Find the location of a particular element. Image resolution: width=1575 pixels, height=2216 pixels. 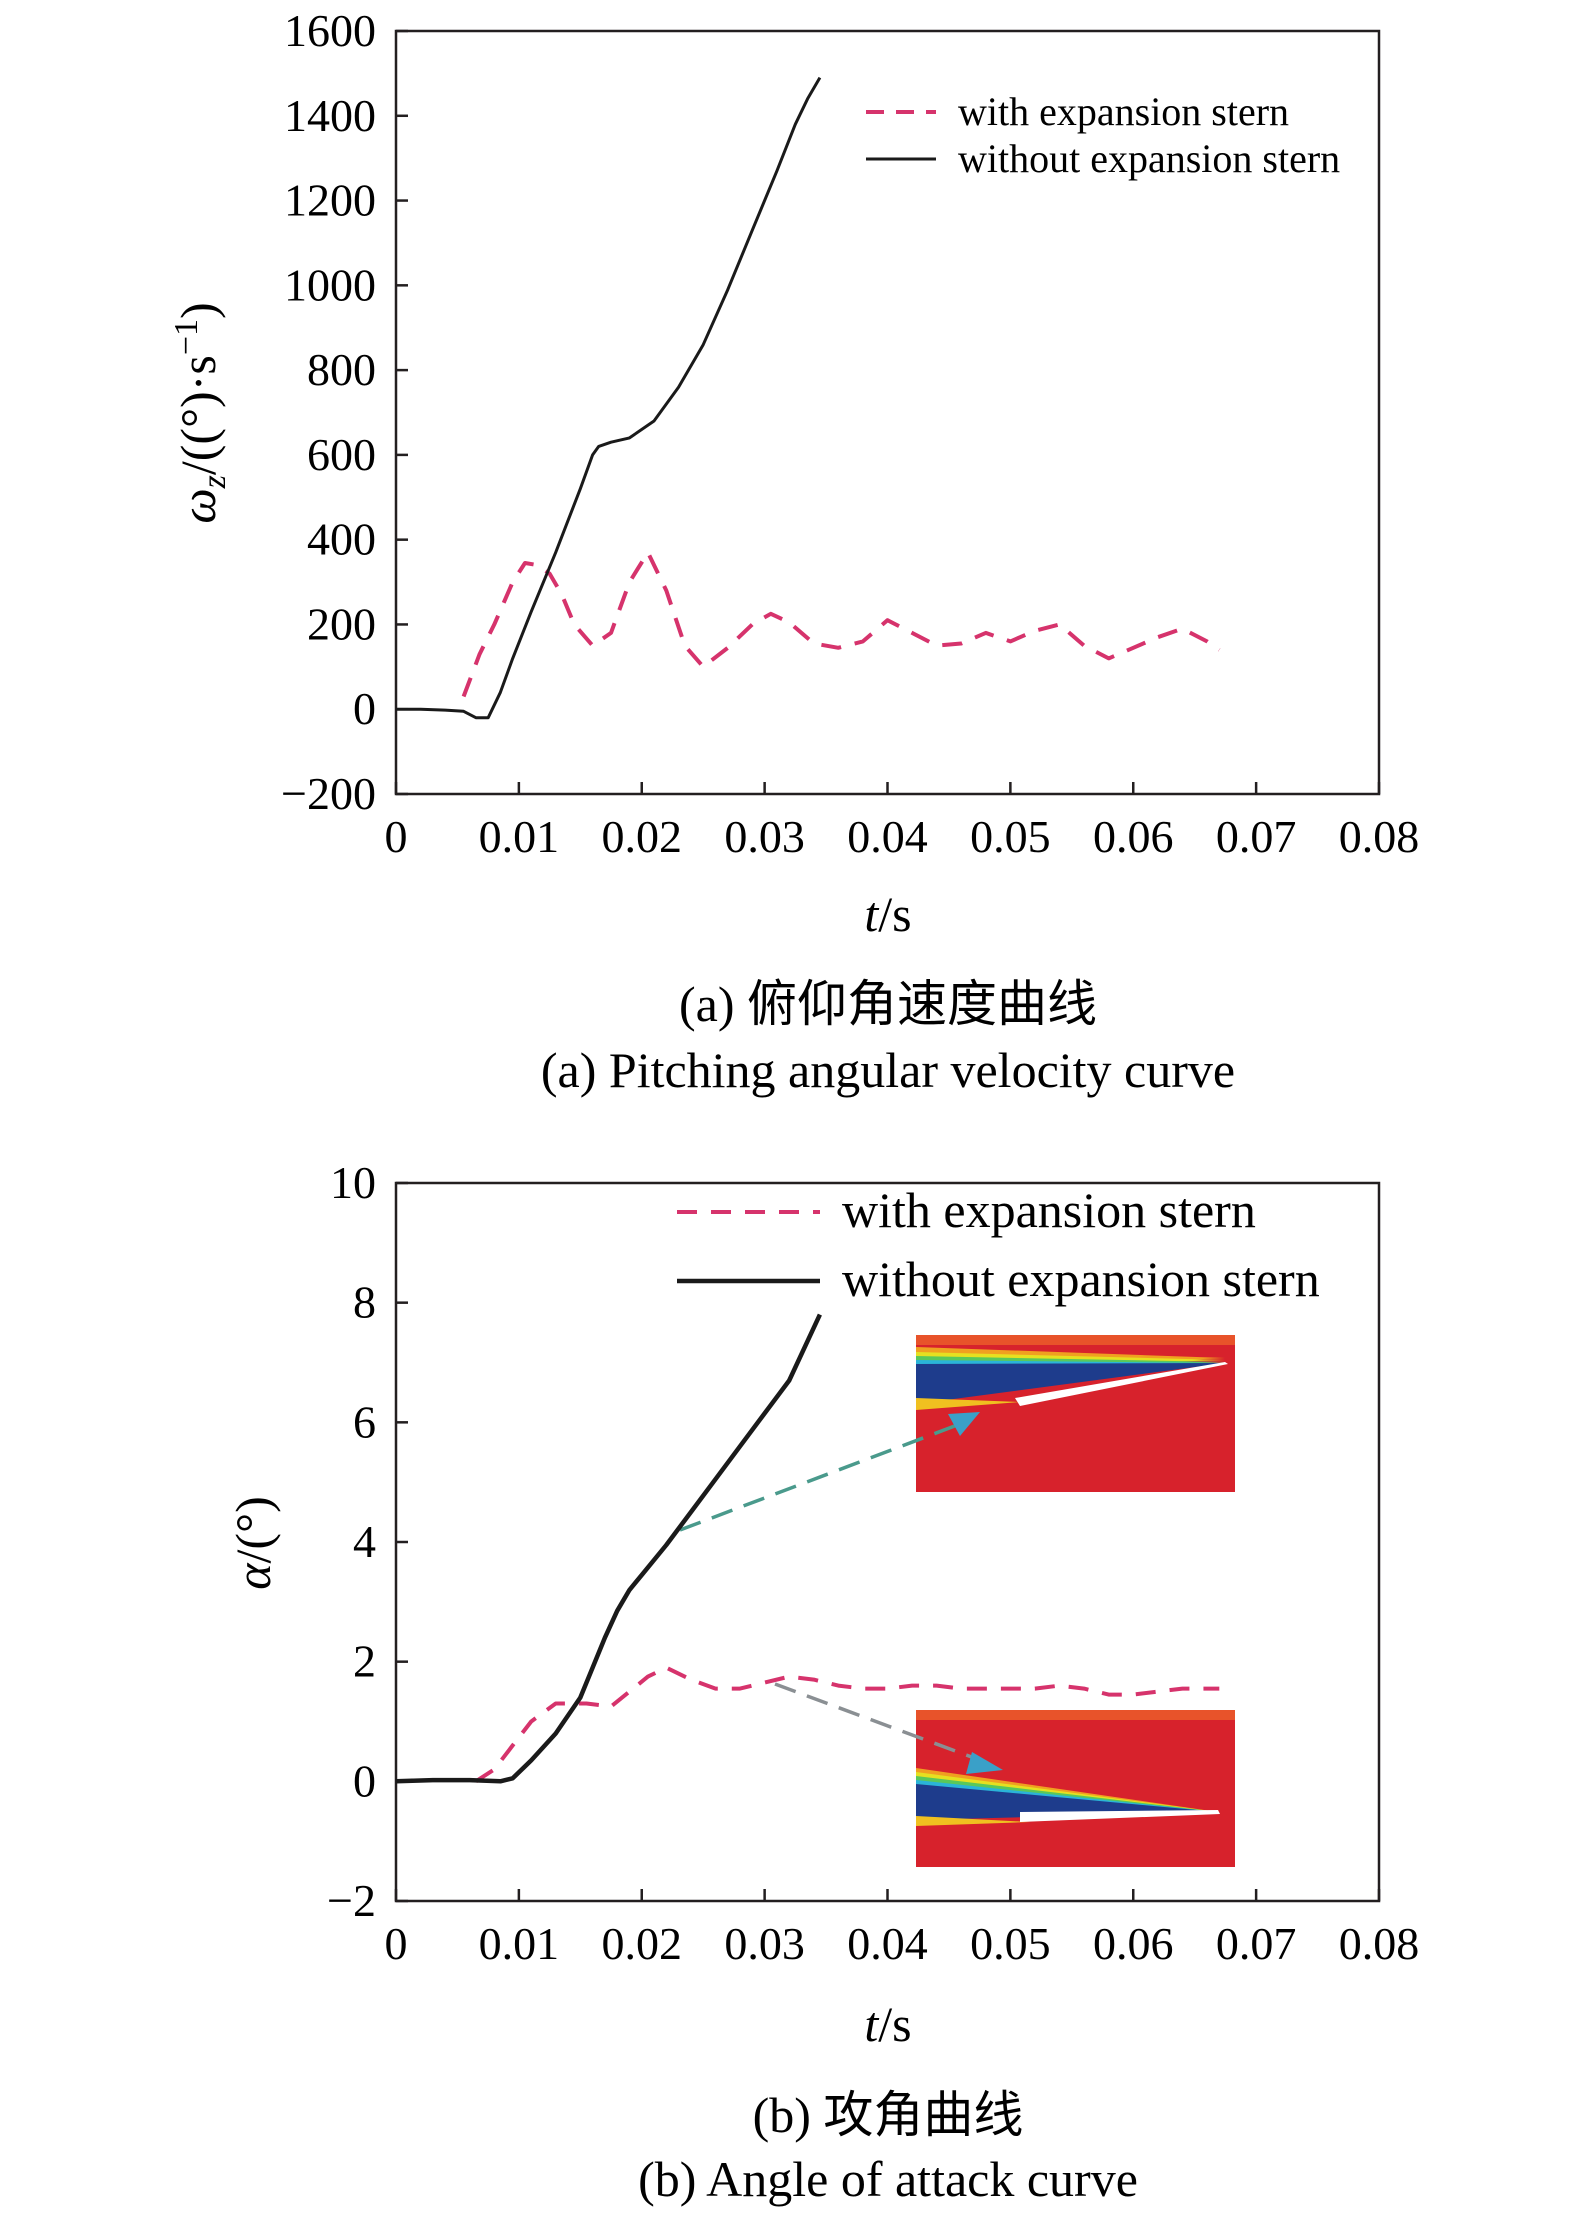

chart-b-x-tick-label: 0.02 is located at coordinates (642, 1943).